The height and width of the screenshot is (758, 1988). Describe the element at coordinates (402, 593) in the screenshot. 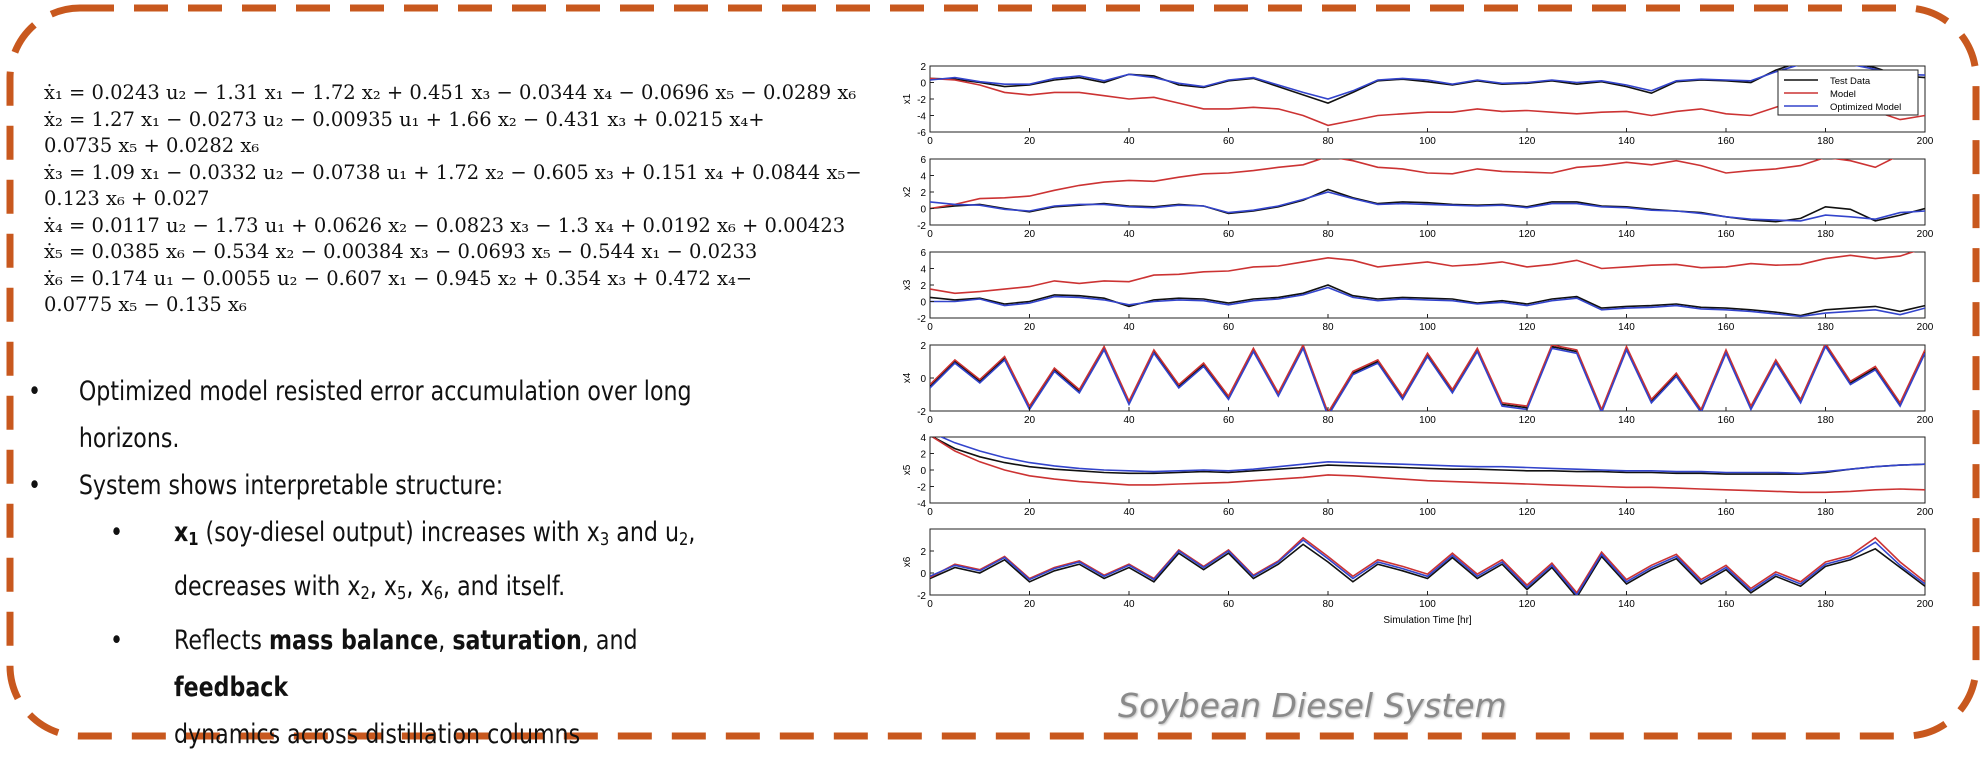

I see `var-sub: 5` at that location.